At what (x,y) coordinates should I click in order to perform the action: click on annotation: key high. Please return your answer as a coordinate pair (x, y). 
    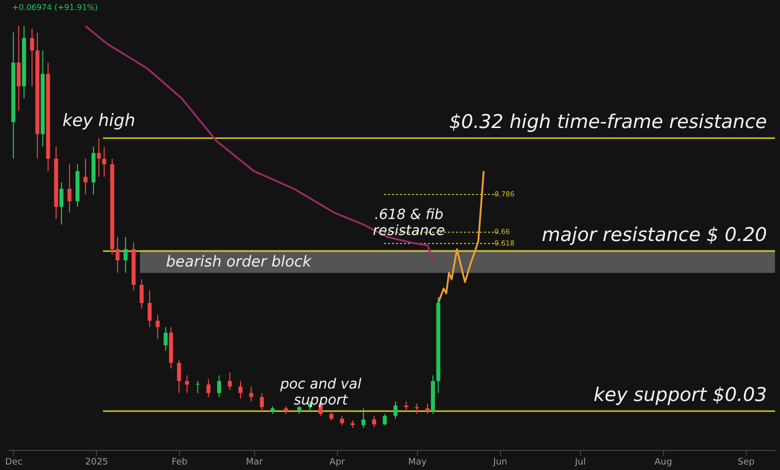
    Looking at the image, I should click on (99, 121).